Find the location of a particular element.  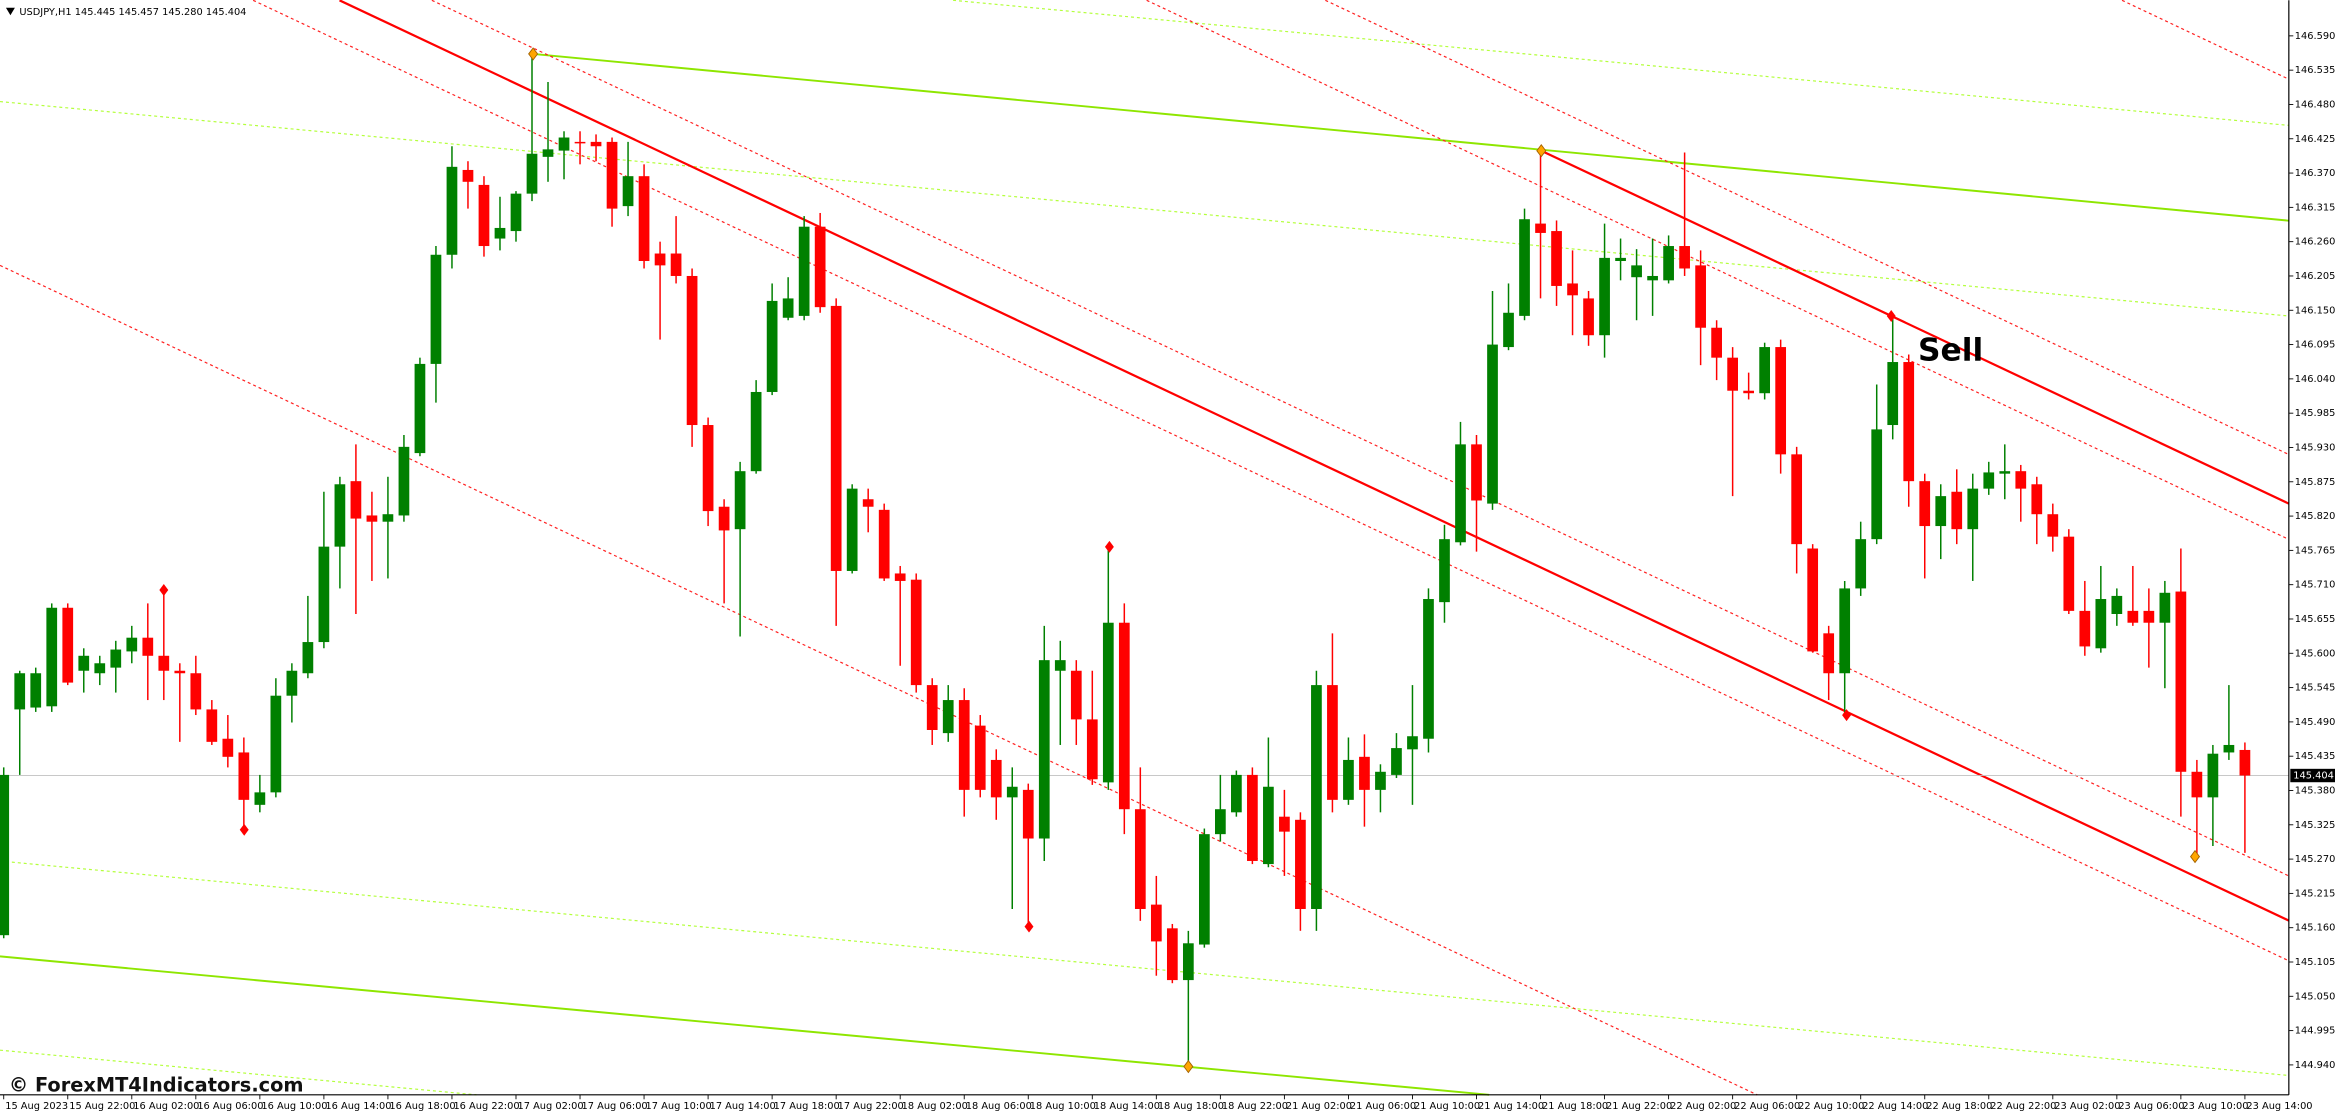

y-tick-label: 146.535 is located at coordinates (2315, 70).